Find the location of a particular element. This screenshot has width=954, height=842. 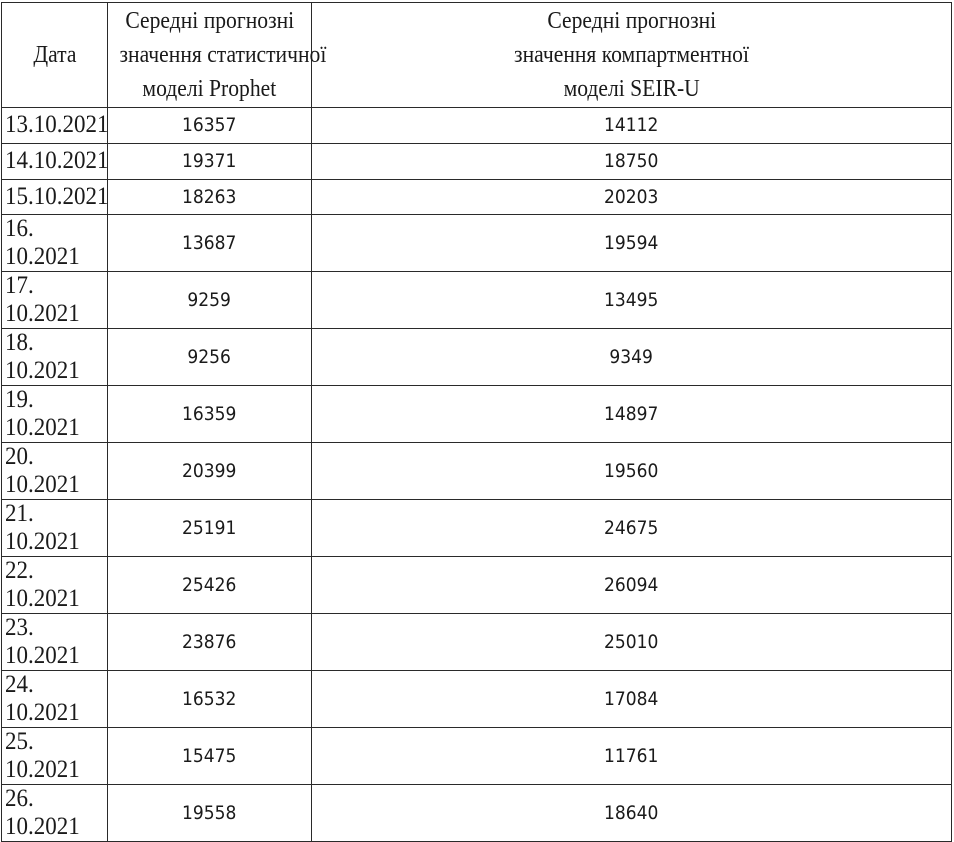

date-cell-text: 19. 10.2021 is located at coordinates (42, 414).